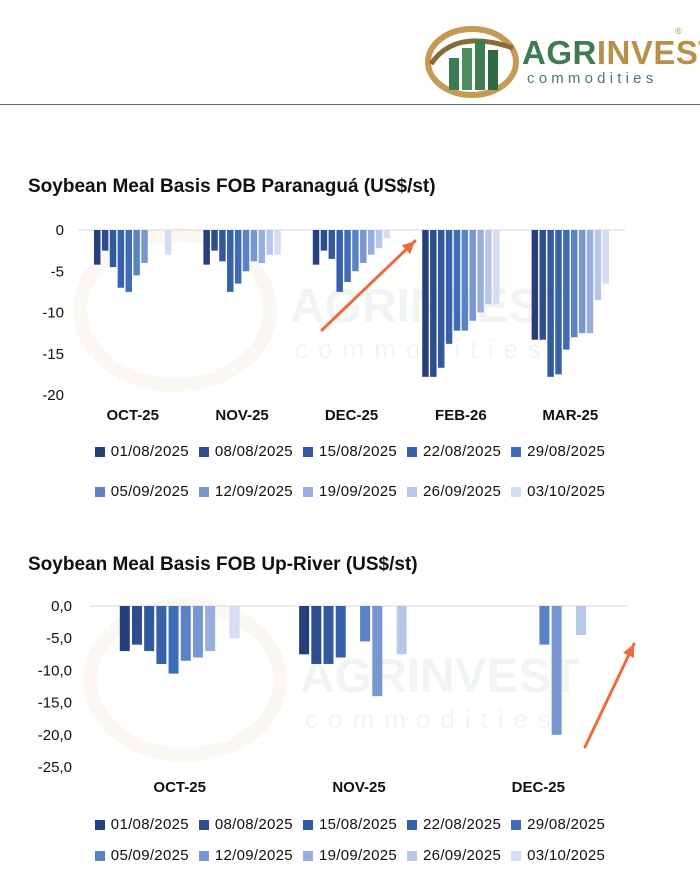 Image resolution: width=700 pixels, height=878 pixels. Describe the element at coordinates (60, 230) in the screenshot. I see `chart1-ytick-label: 0` at that location.